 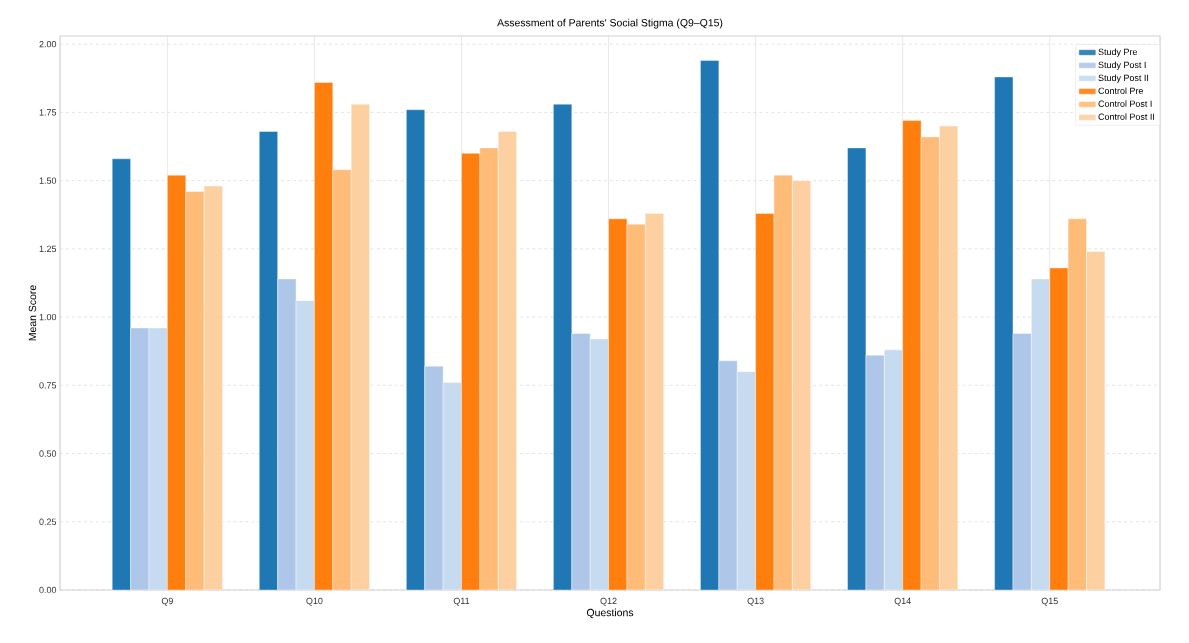 What do you see at coordinates (1123, 78) in the screenshot?
I see `legend-label: Study Post II` at bounding box center [1123, 78].